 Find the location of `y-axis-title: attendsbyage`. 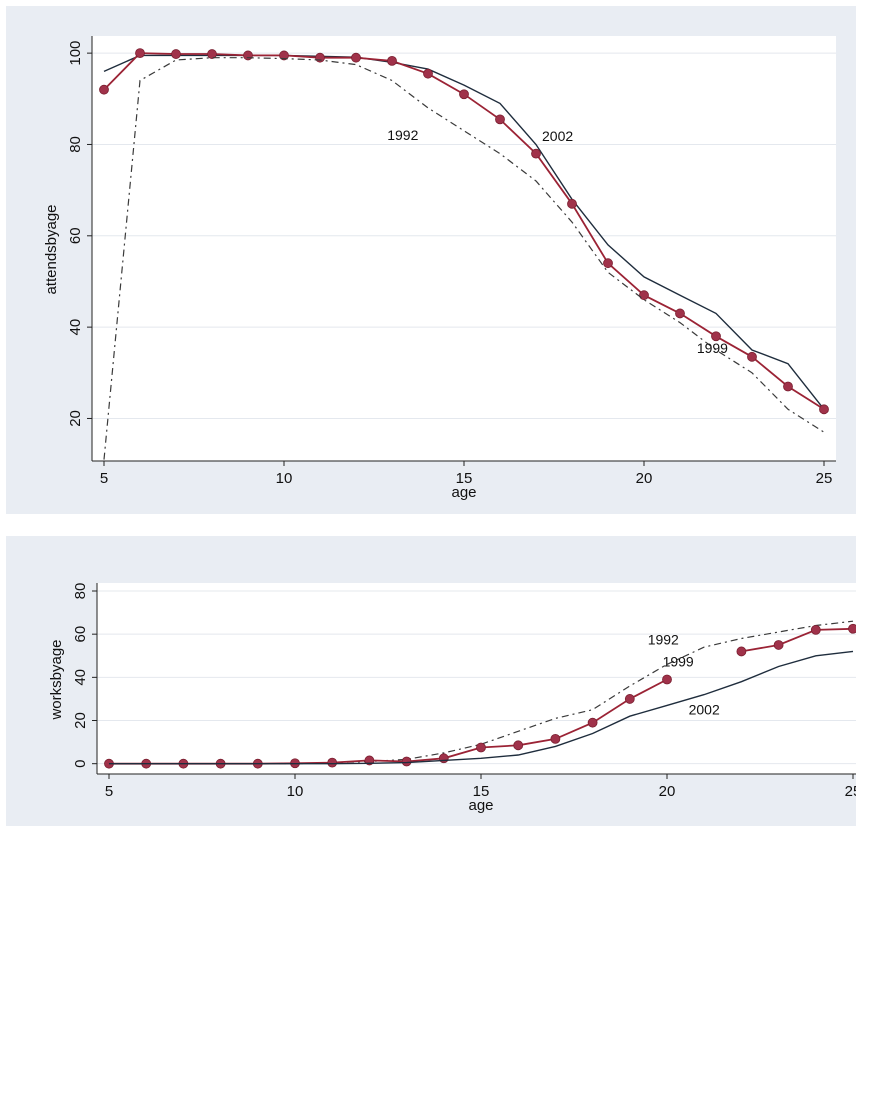

y-axis-title: attendsbyage is located at coordinates (51, 249).